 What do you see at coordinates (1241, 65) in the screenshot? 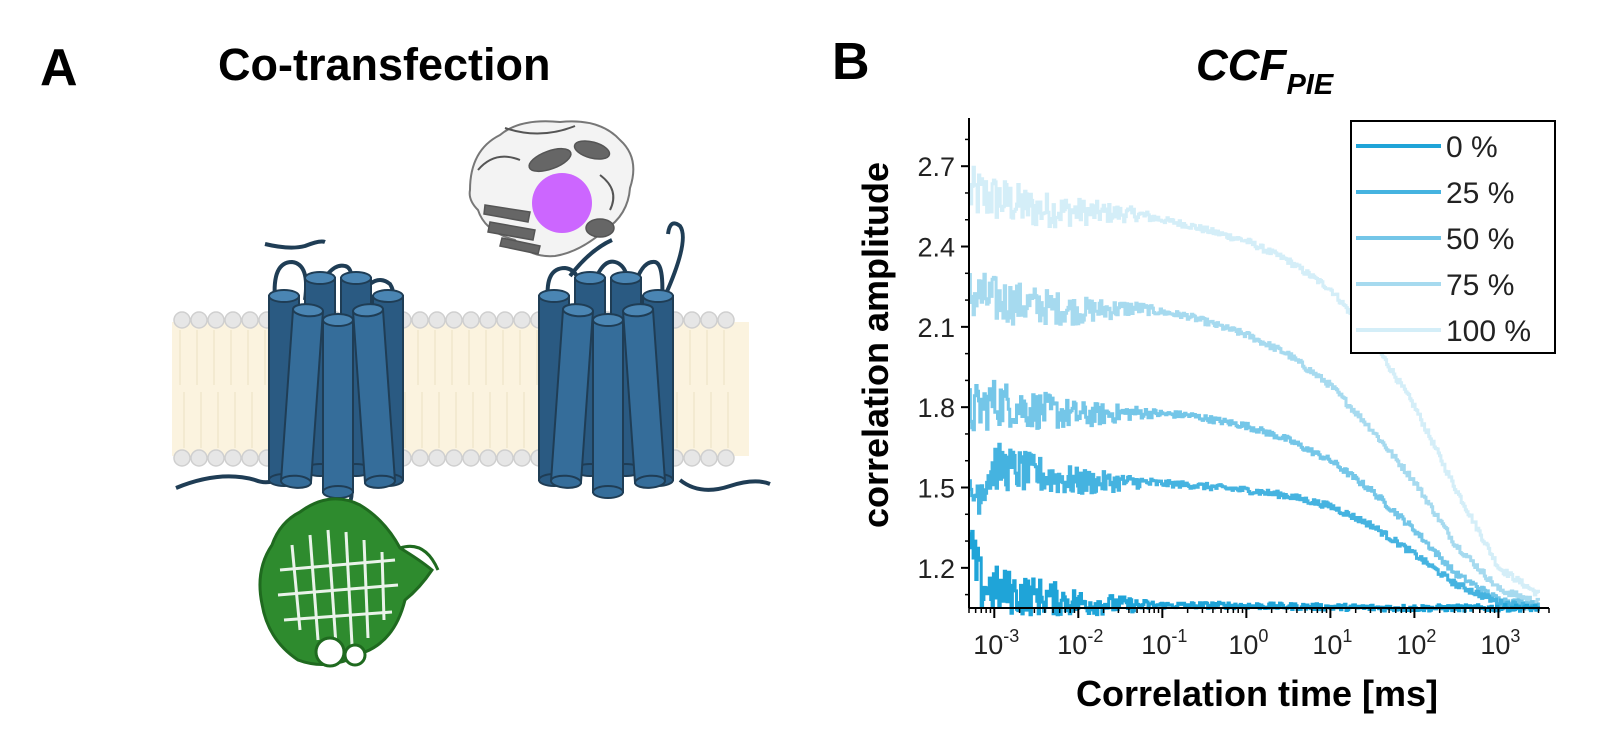
I see `title-main: CCF` at bounding box center [1241, 65].